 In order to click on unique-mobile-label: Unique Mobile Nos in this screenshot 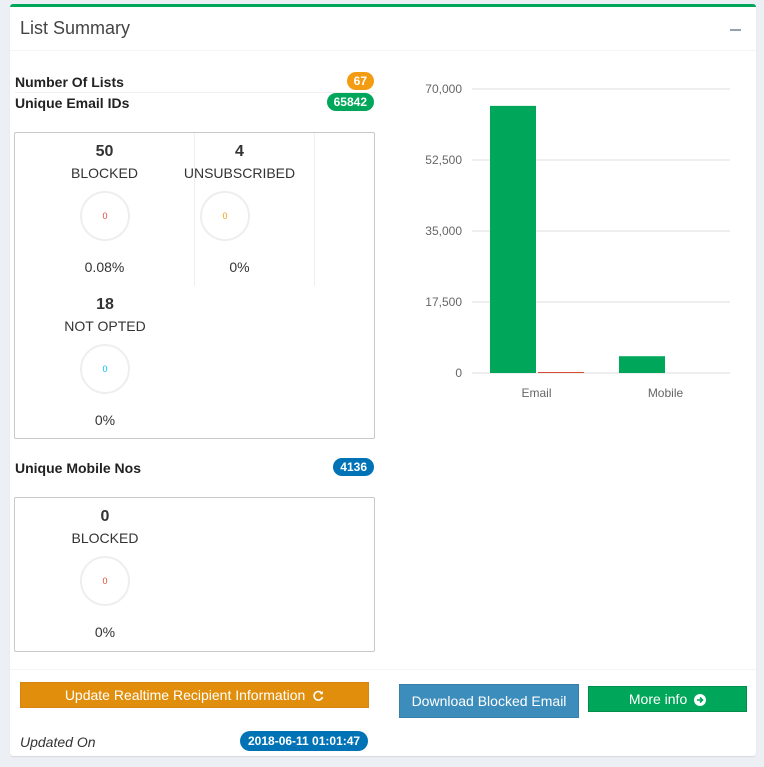, I will do `click(78, 468)`.